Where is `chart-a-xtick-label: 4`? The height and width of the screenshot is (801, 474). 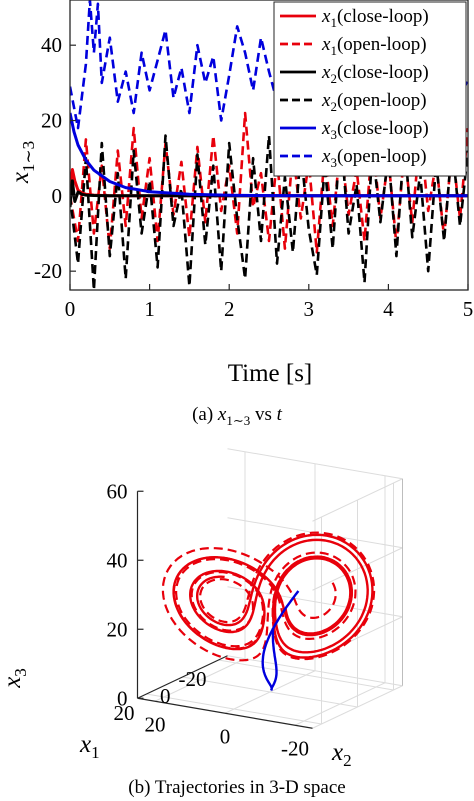
chart-a-xtick-label: 4 is located at coordinates (388, 309).